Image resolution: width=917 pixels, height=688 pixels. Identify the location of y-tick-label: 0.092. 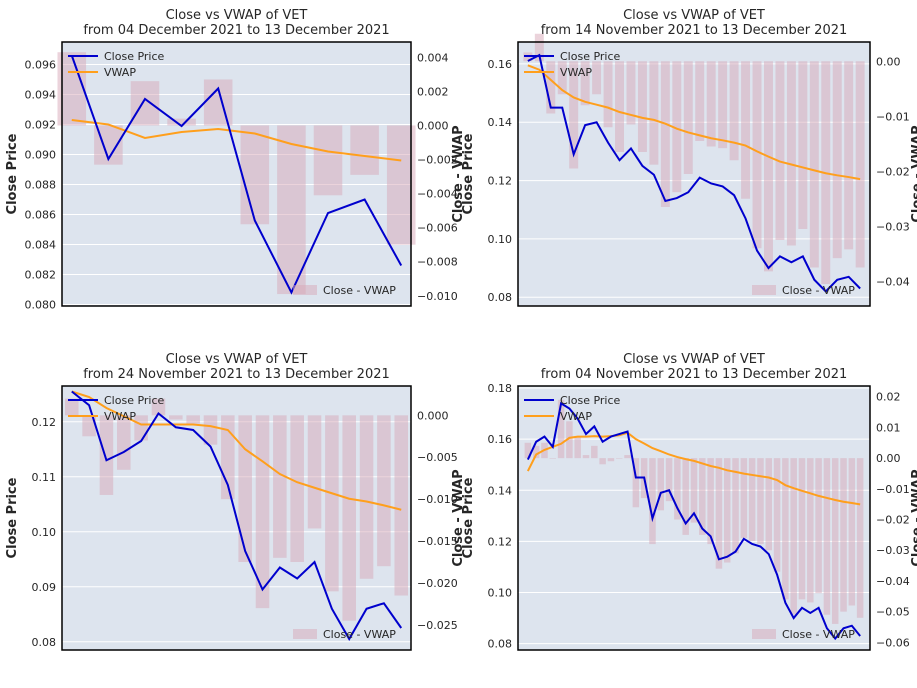
(41, 125).